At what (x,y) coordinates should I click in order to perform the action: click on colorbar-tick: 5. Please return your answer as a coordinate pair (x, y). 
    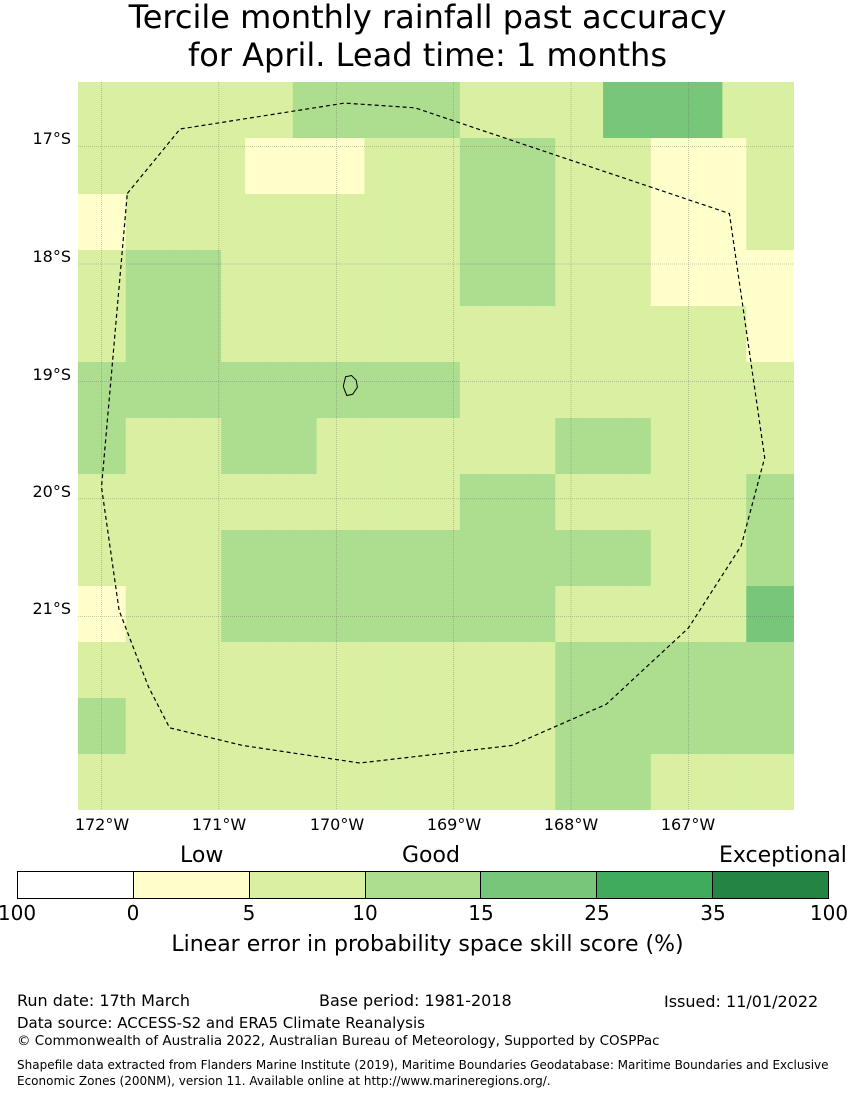
    Looking at the image, I should click on (249, 913).